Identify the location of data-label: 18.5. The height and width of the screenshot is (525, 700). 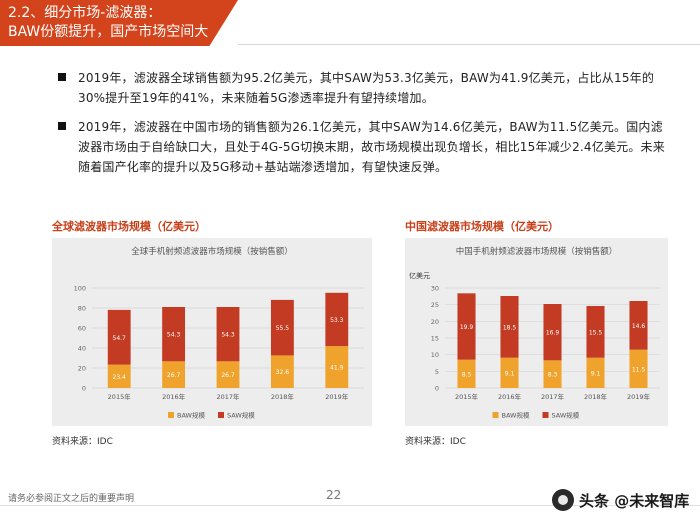
(510, 327).